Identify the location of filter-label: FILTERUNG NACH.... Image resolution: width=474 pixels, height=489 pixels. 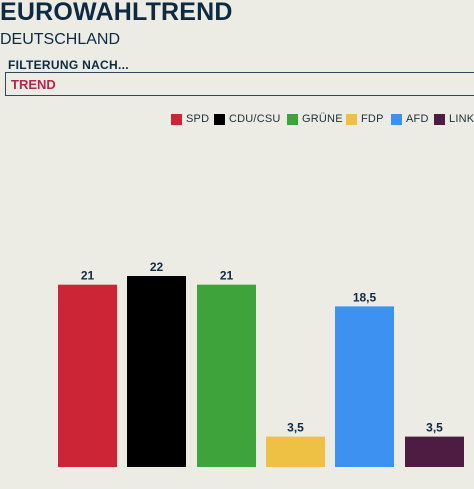
(68, 65).